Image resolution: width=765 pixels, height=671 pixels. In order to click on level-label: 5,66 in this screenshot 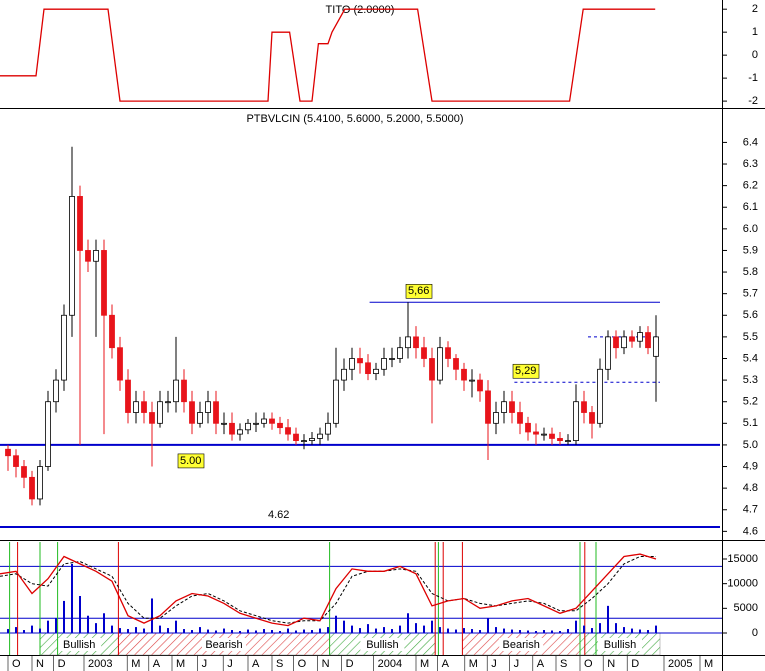, I will do `click(418, 291)`.